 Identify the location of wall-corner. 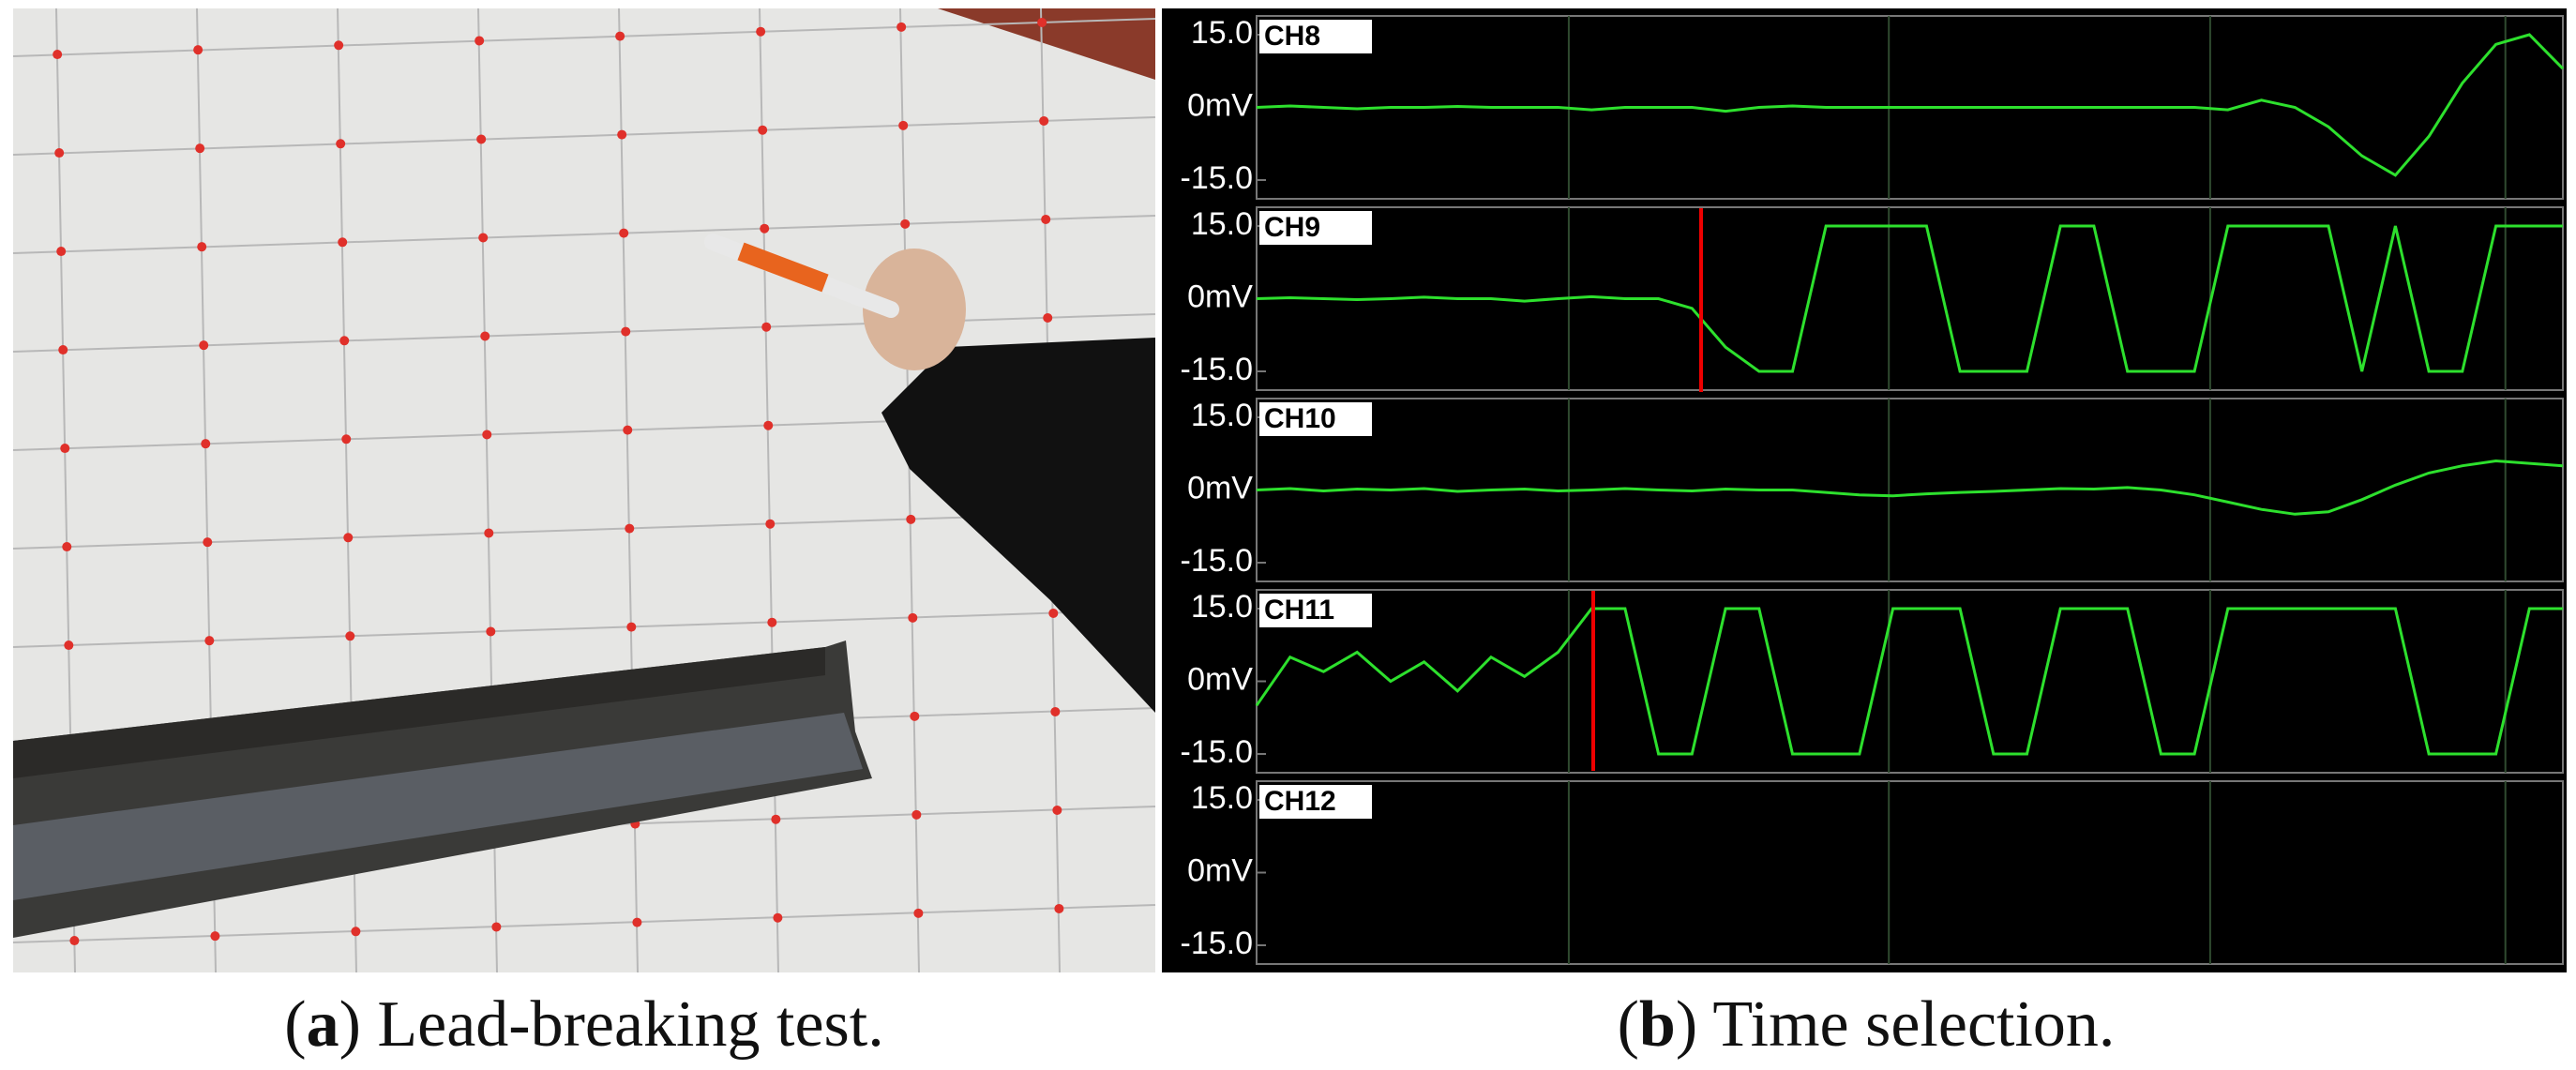
(1046, 44).